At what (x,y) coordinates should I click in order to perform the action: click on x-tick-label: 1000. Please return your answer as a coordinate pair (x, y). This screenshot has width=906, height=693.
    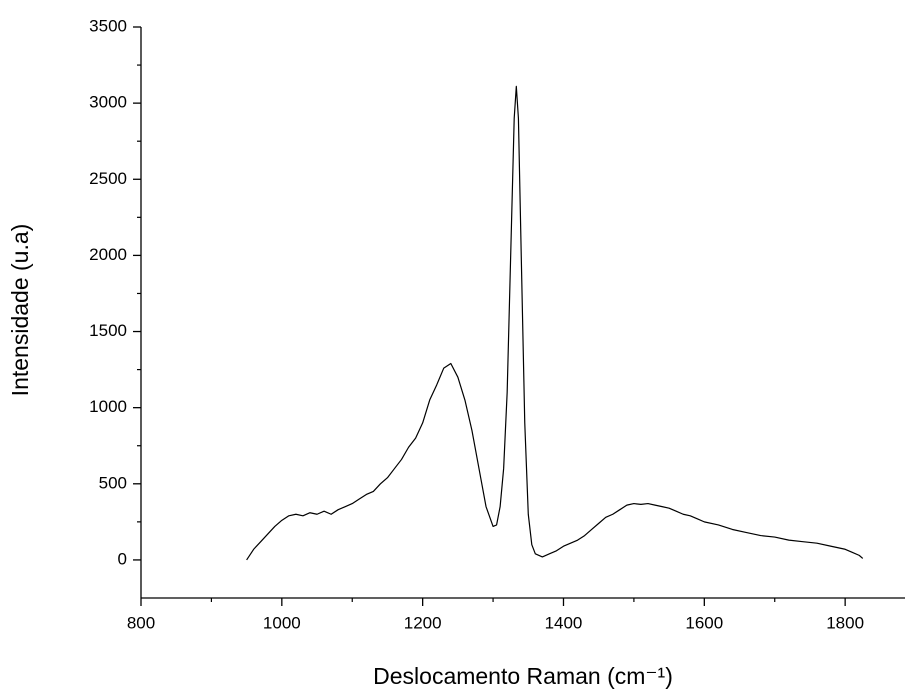
    Looking at the image, I should click on (282, 622).